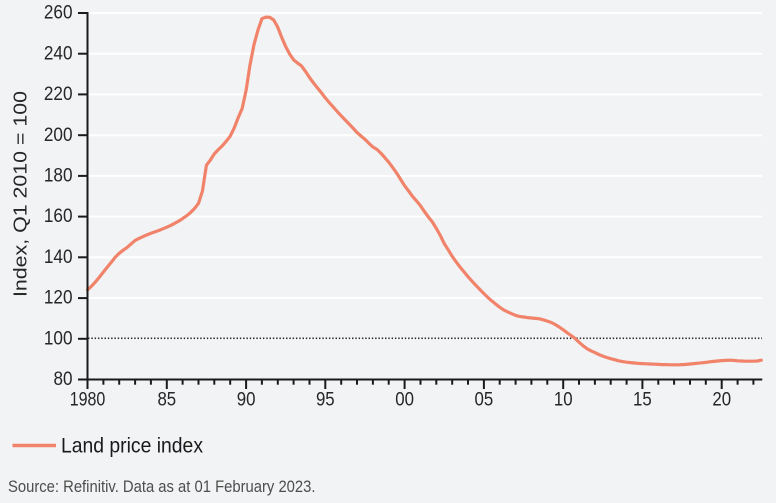  Describe the element at coordinates (58, 298) in the screenshot. I see `svg-text: 120` at that location.